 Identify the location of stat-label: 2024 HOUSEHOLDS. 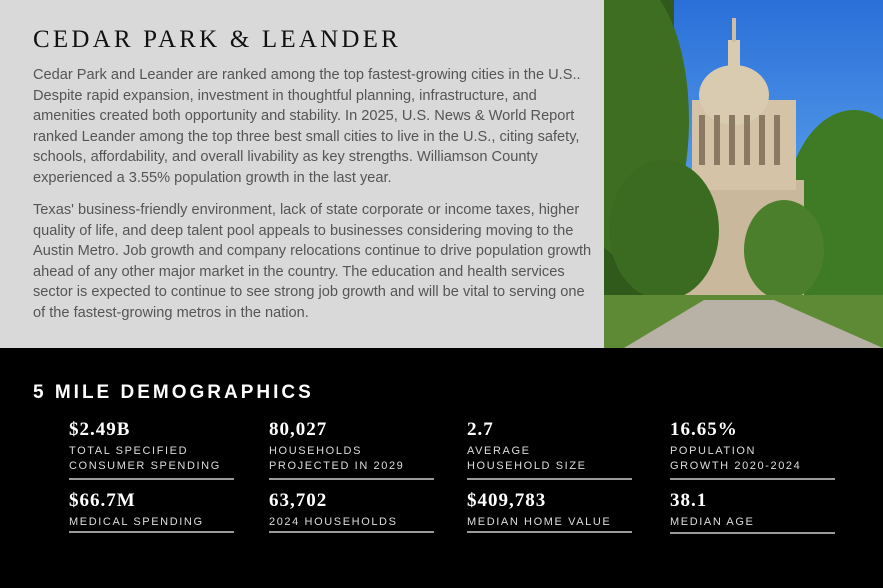
(333, 522).